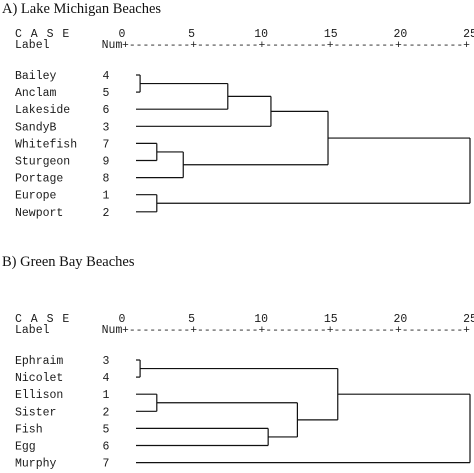 The height and width of the screenshot is (473, 474). Describe the element at coordinates (25, 447) in the screenshot. I see `leaf-label: Egg` at that location.